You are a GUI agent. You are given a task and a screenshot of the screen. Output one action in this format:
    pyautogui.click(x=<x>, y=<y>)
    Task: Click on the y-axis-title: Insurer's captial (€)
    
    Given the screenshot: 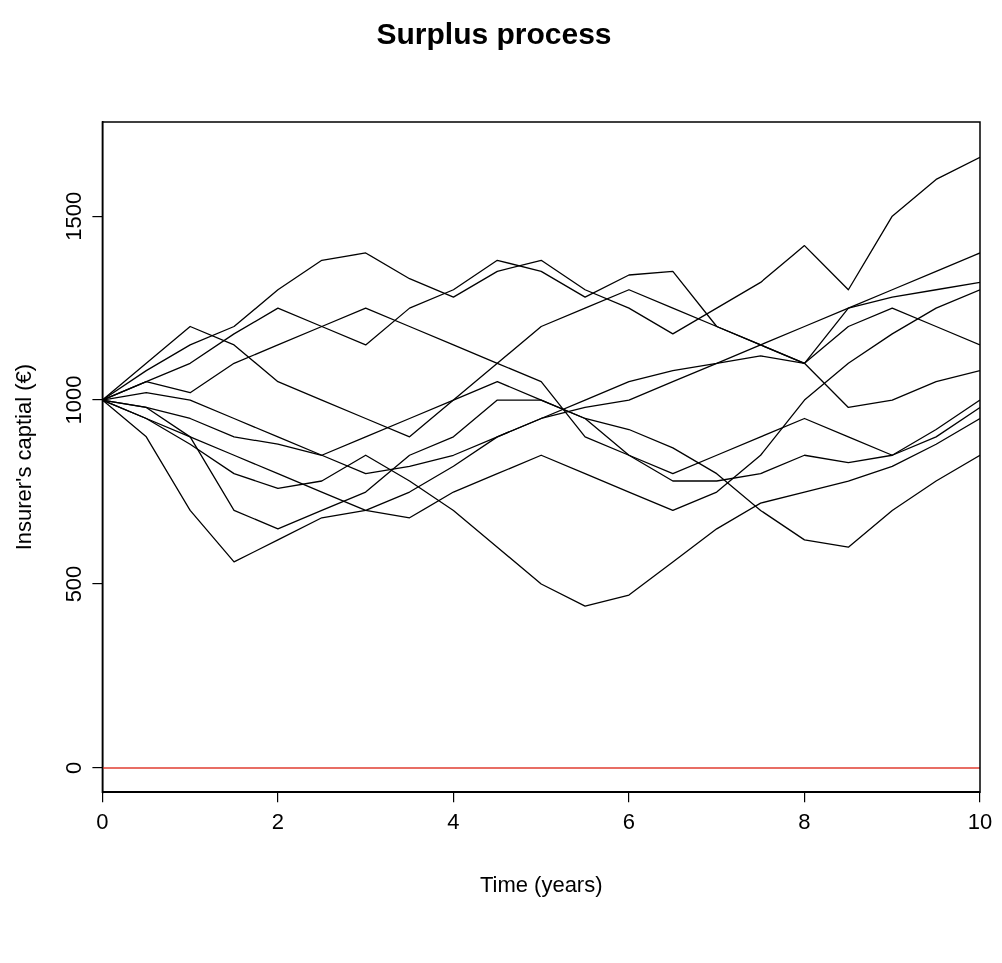 What is the action you would take?
    pyautogui.click(x=24, y=457)
    